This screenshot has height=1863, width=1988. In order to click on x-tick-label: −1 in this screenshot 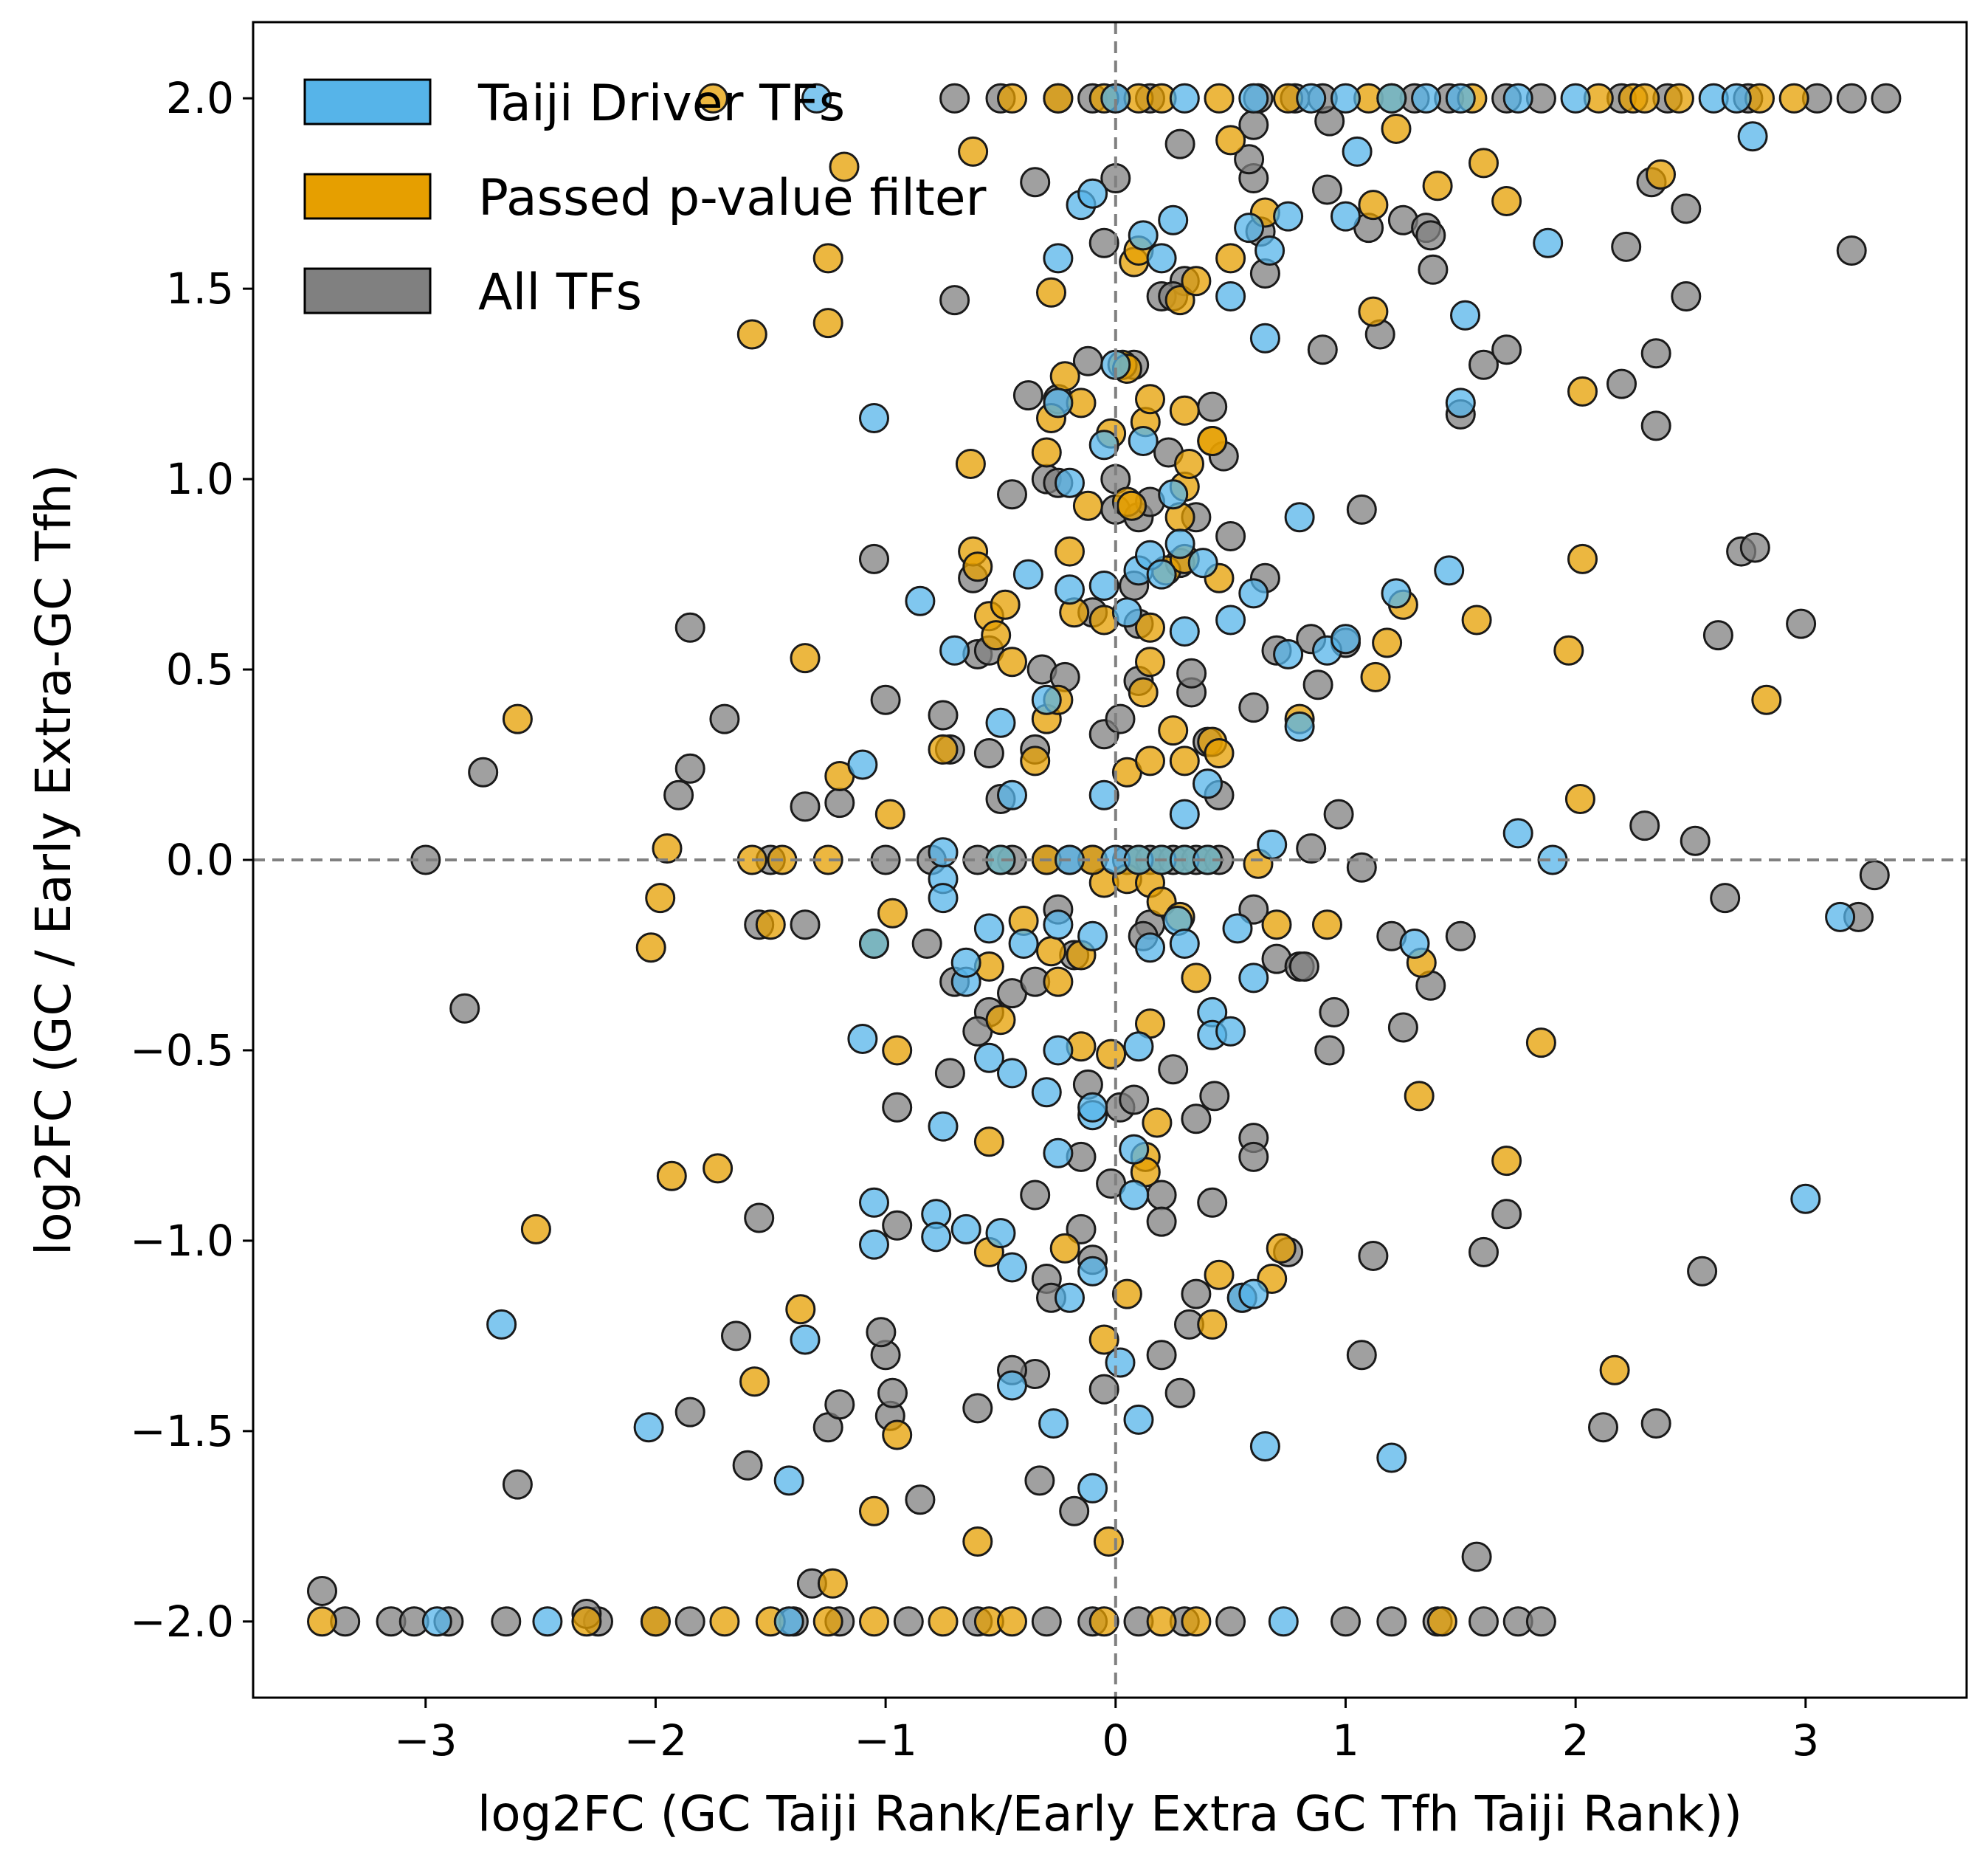, I will do `click(885, 1740)`.